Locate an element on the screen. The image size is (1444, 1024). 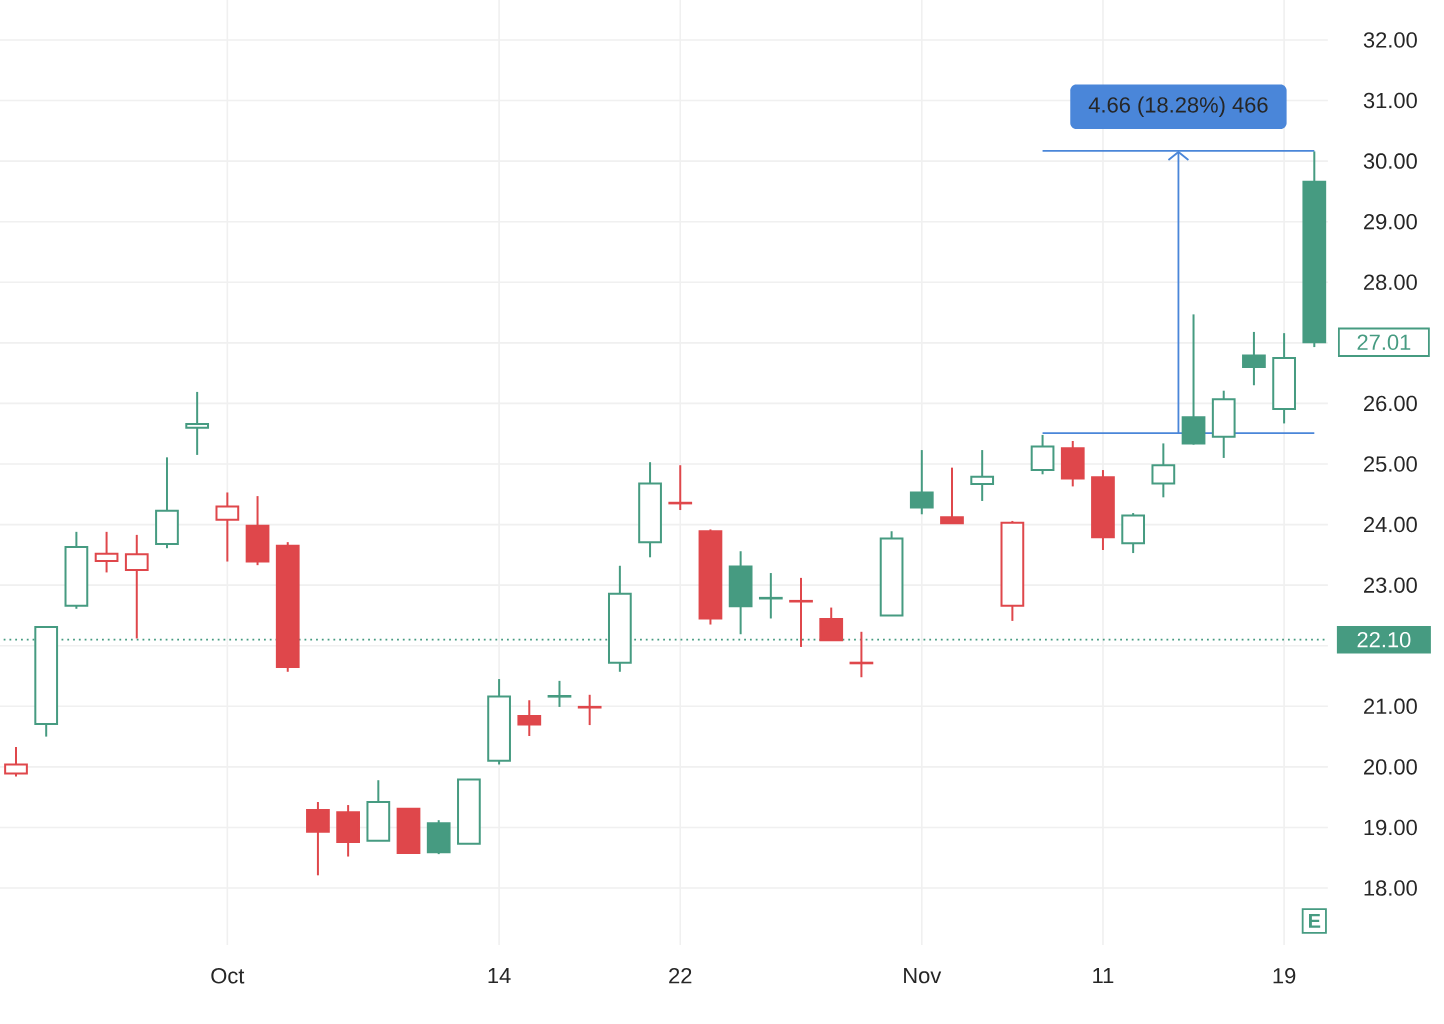
y-tick-label: 29.00 is located at coordinates (1390, 221).